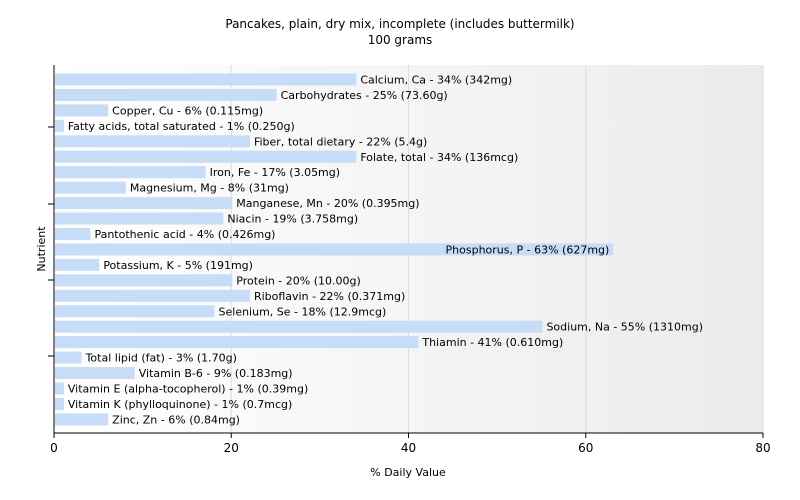 The height and width of the screenshot is (500, 800). Describe the element at coordinates (303, 311) in the screenshot. I see `bar-label: Selenium, Se - 18% (12.9mcg)` at that location.